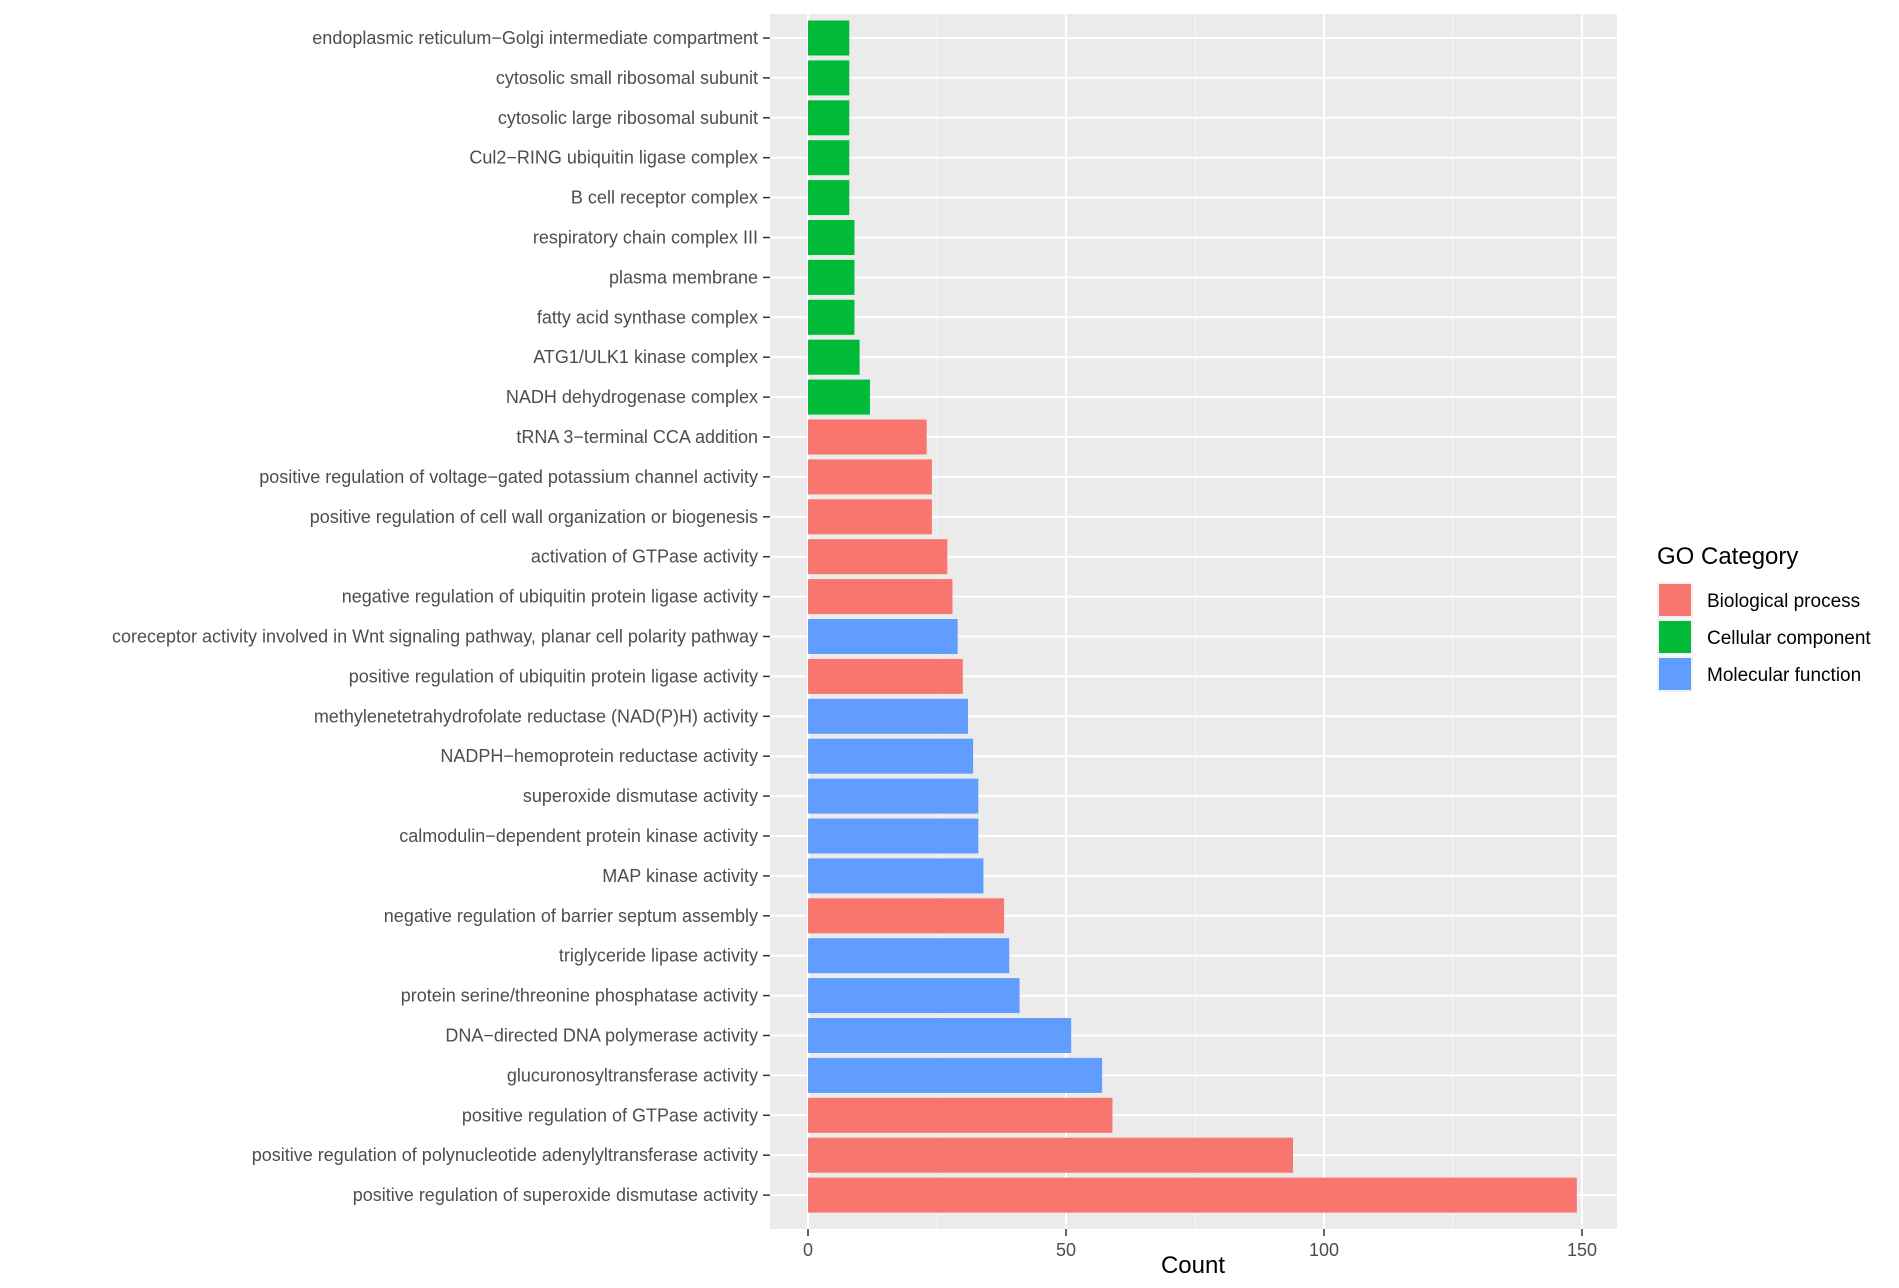  What do you see at coordinates (1783, 601) in the screenshot?
I see `legend-label: Biological process` at bounding box center [1783, 601].